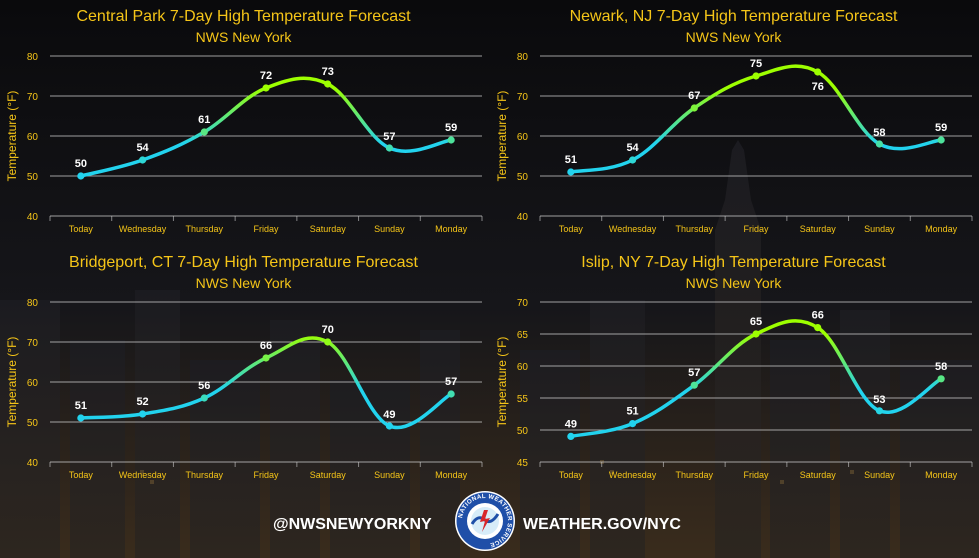  What do you see at coordinates (266, 76) in the screenshot?
I see `data-label: 72` at bounding box center [266, 76].